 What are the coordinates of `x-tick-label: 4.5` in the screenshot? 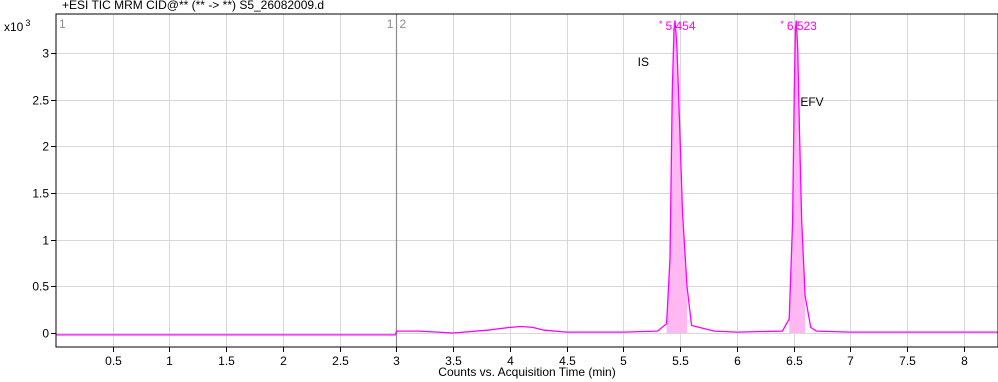 It's located at (567, 361).